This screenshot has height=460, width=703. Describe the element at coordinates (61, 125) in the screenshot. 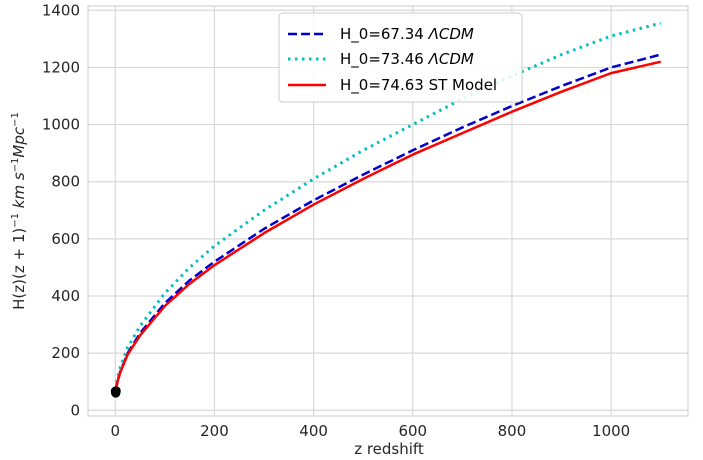

I see `y-tick-label: 1000` at that location.